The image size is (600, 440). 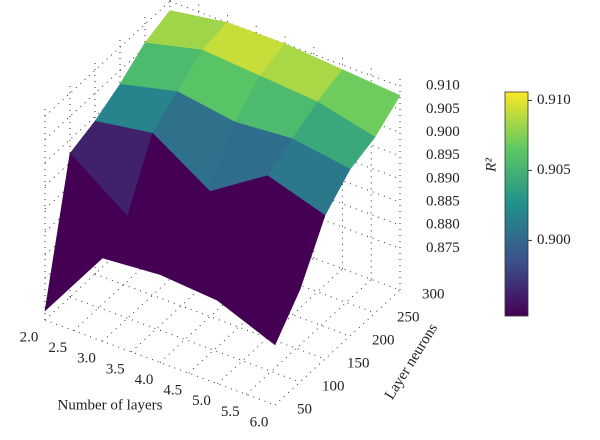 What do you see at coordinates (230, 412) in the screenshot?
I see `x-tick-label: 5.5` at bounding box center [230, 412].